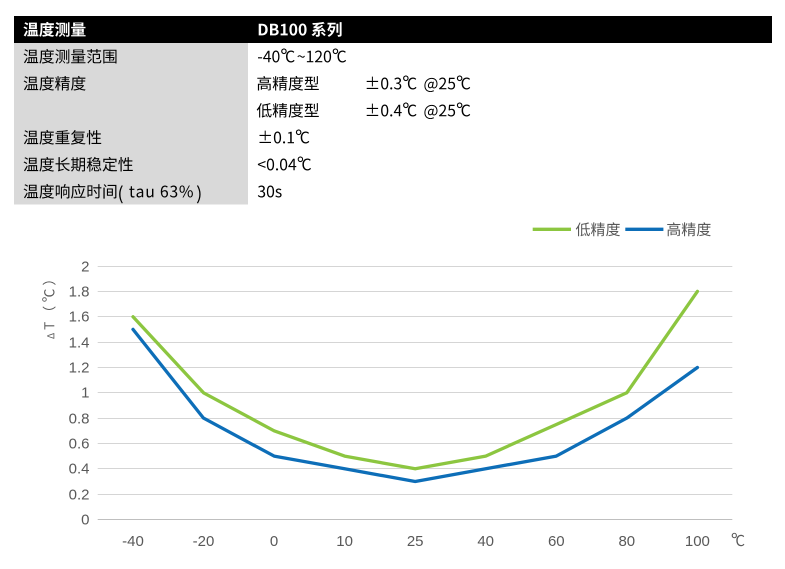 This screenshot has height=569, width=785. What do you see at coordinates (556, 541) in the screenshot?
I see `svg-text: 60` at bounding box center [556, 541].